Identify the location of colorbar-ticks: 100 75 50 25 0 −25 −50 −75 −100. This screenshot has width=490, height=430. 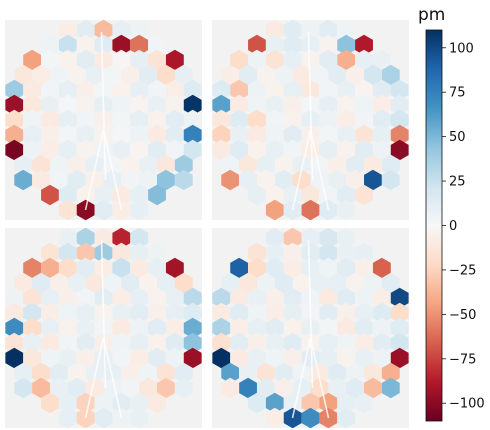
(463, 226).